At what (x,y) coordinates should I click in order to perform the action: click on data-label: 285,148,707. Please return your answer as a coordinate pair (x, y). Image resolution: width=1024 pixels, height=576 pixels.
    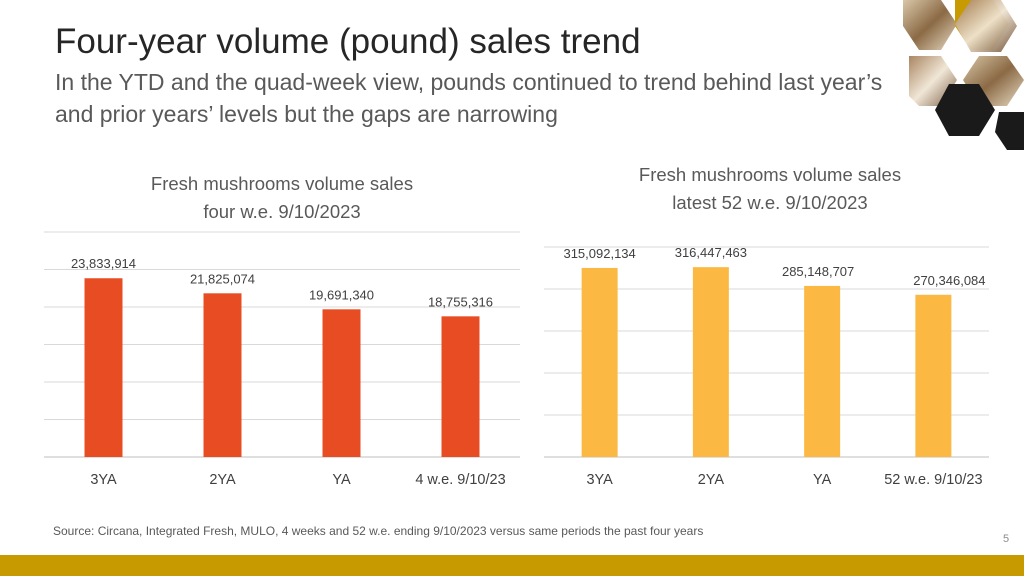
    Looking at the image, I should click on (818, 271).